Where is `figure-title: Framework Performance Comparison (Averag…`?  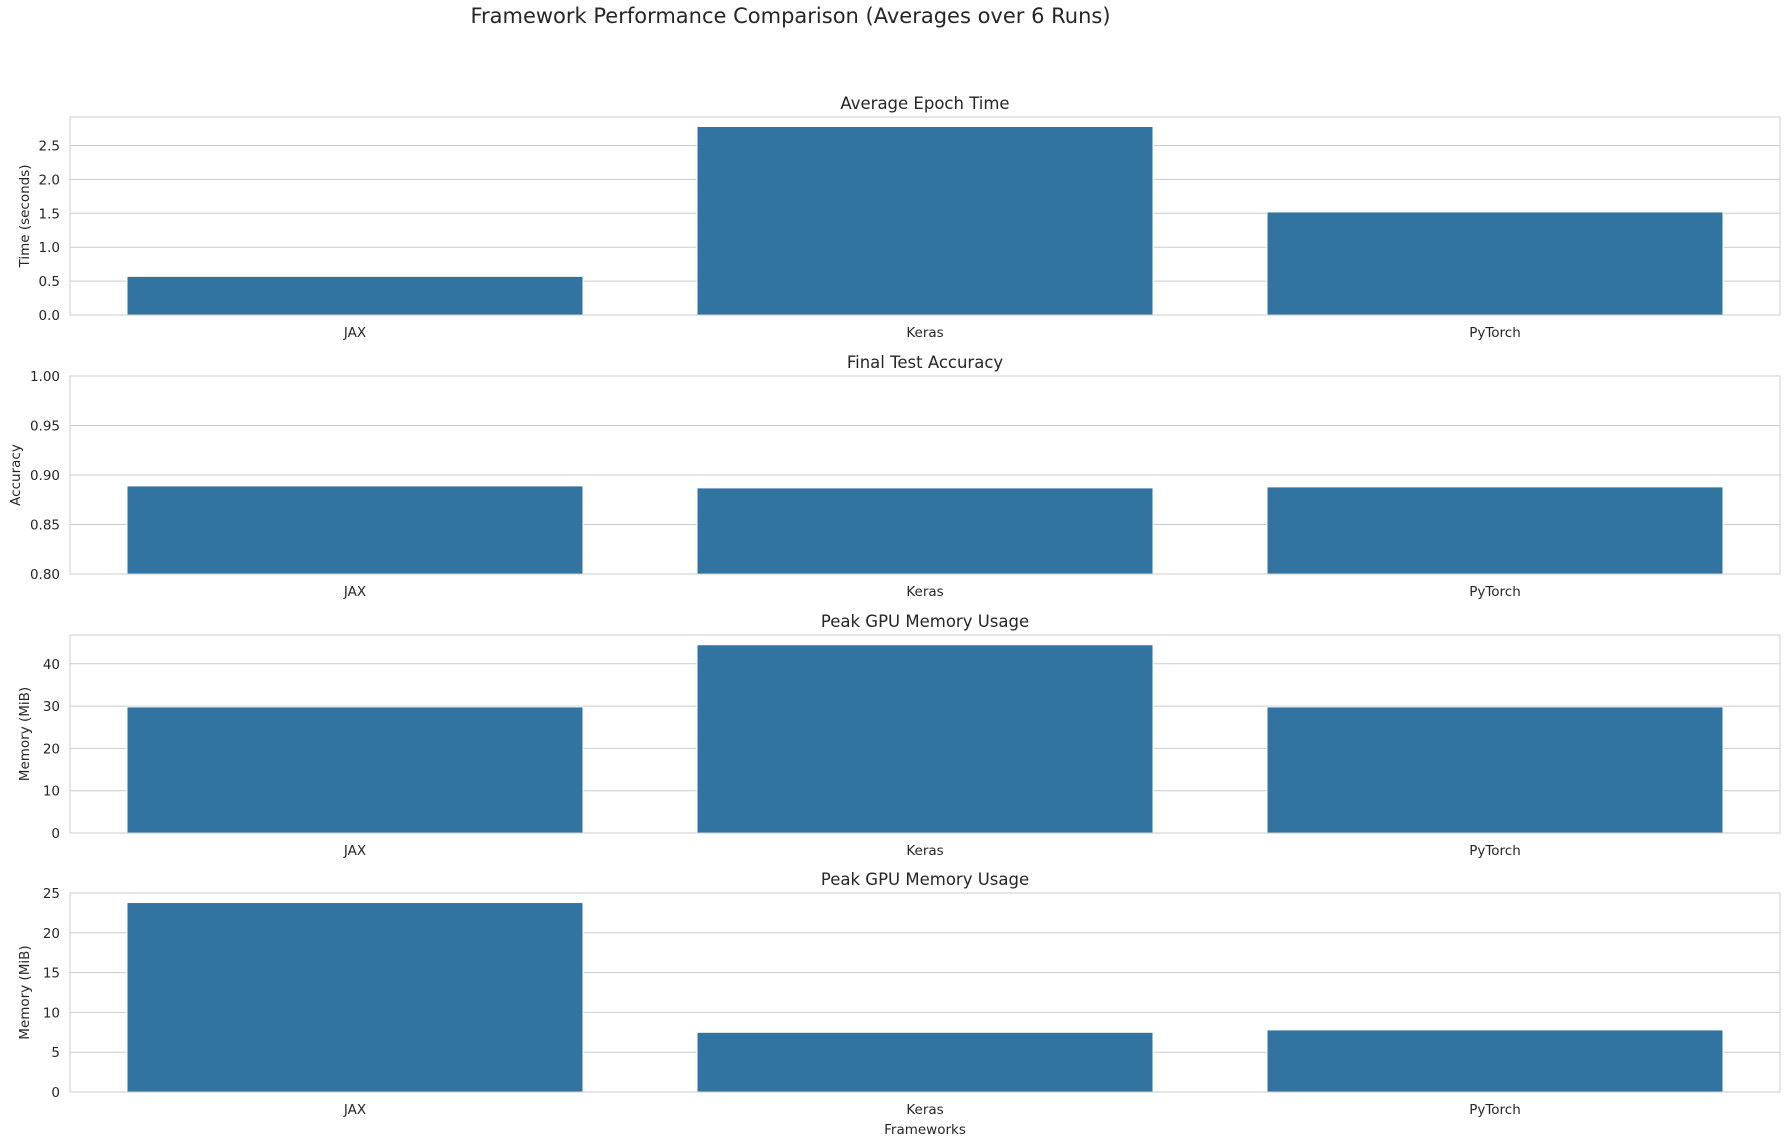
figure-title: Framework Performance Comparison (Averag… is located at coordinates (790, 16).